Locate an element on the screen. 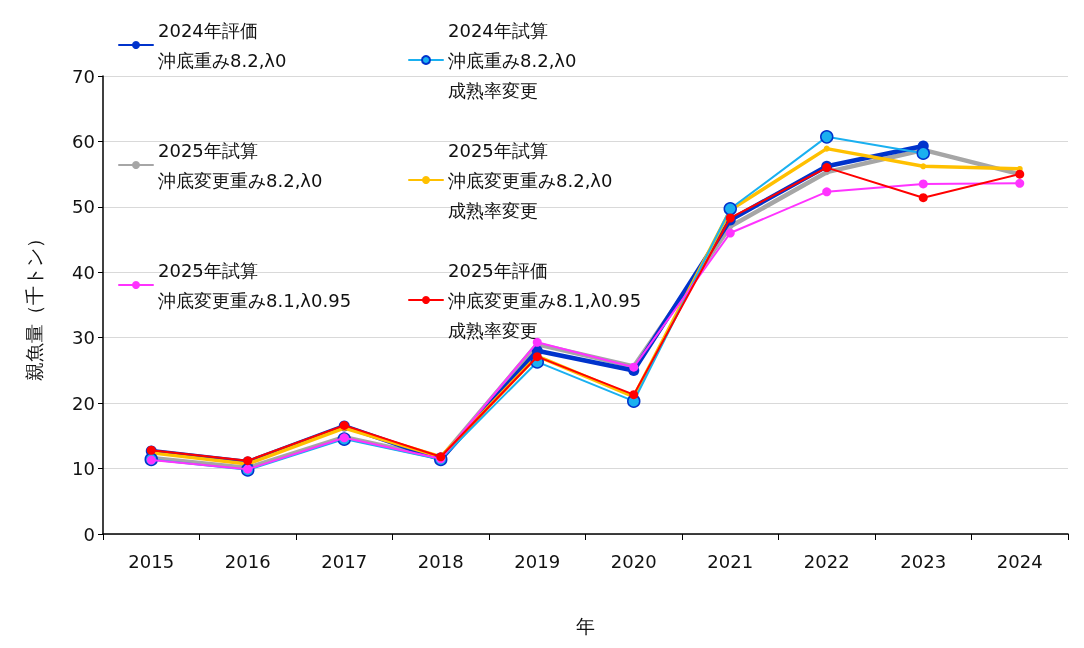  y-tick-label: 50 is located at coordinates (83, 207).